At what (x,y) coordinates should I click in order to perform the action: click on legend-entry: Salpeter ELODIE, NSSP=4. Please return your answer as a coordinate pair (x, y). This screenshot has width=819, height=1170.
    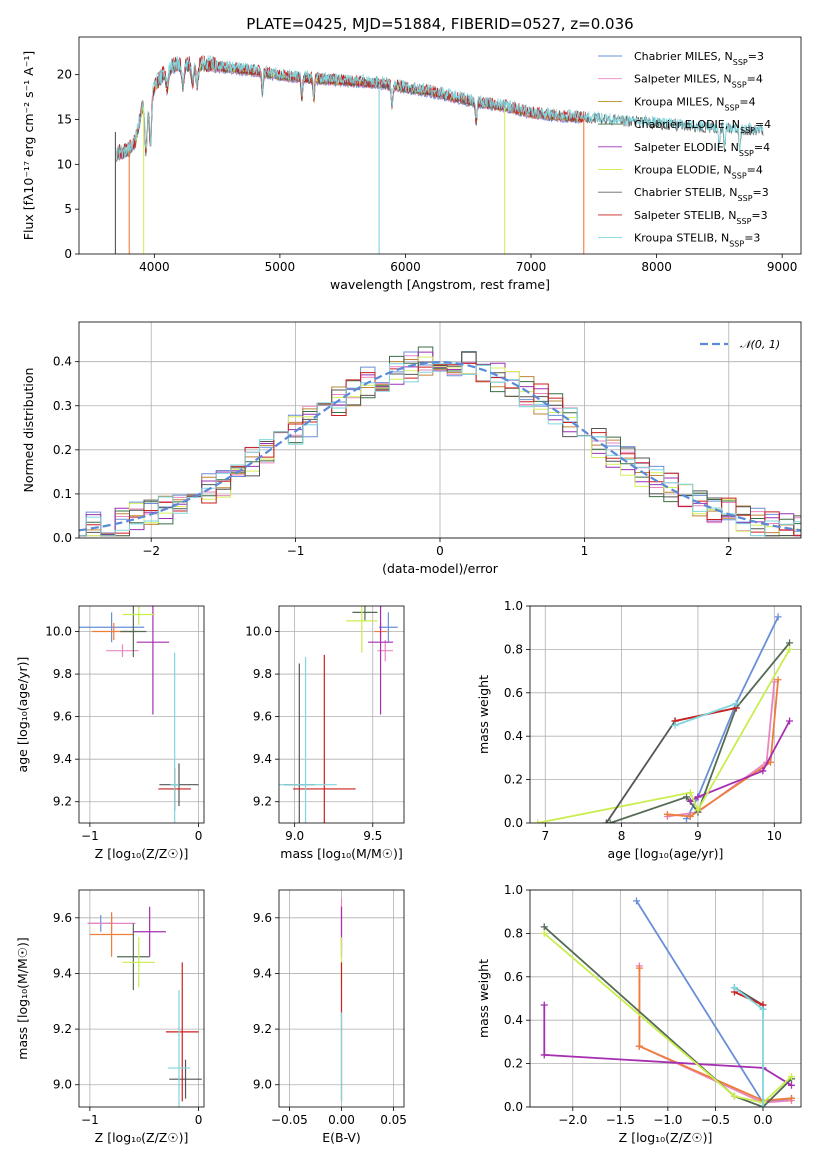
    Looking at the image, I should click on (702, 149).